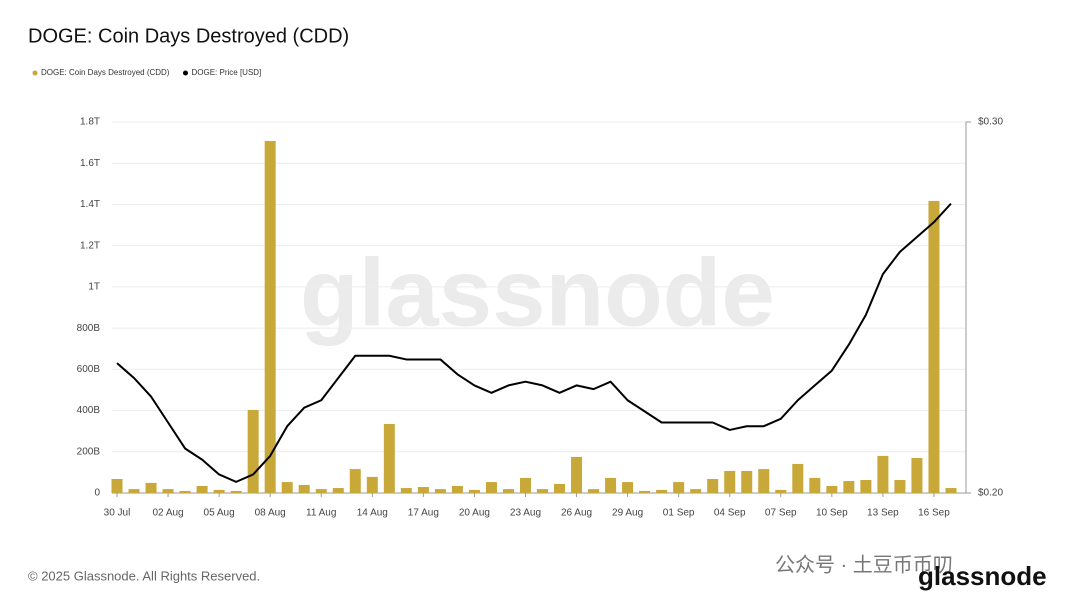  Describe the element at coordinates (167, 513) in the screenshot. I see `x-tick-label: 02 Aug` at that location.